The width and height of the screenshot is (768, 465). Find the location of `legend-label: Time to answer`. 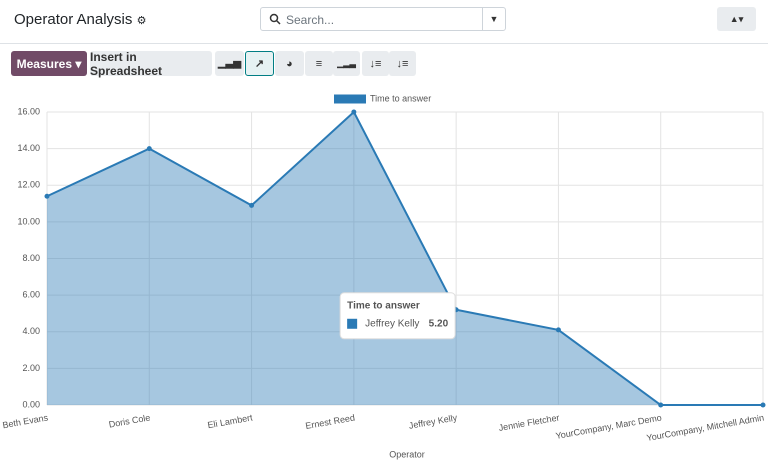

legend-label: Time to answer is located at coordinates (400, 98).